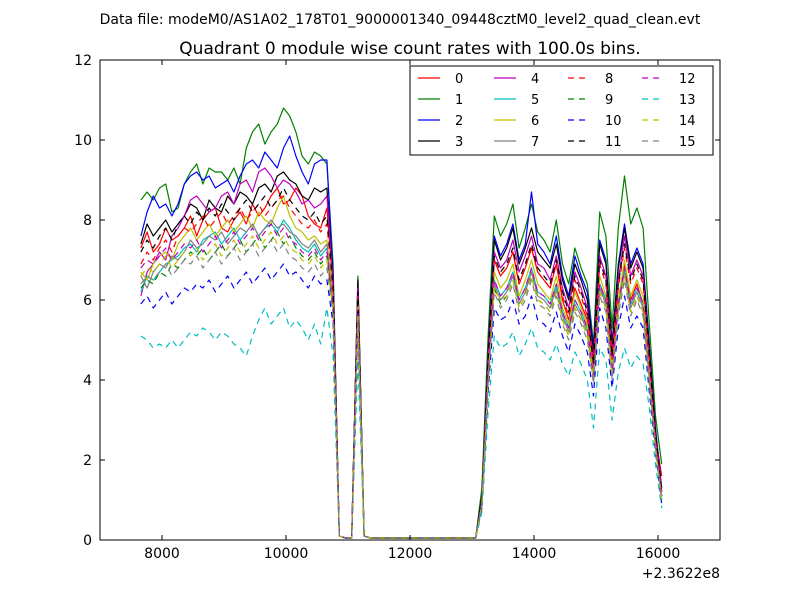 The image size is (800, 600). What do you see at coordinates (535, 142) in the screenshot?
I see `legend-label-7: 7` at bounding box center [535, 142].